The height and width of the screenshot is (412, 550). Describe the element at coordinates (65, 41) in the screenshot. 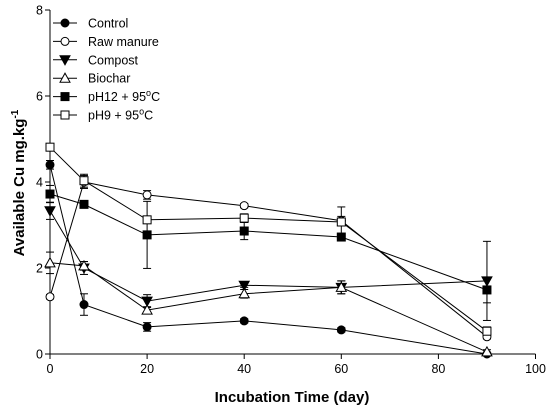

I see `legend-marker-circle-open-icon` at that location.